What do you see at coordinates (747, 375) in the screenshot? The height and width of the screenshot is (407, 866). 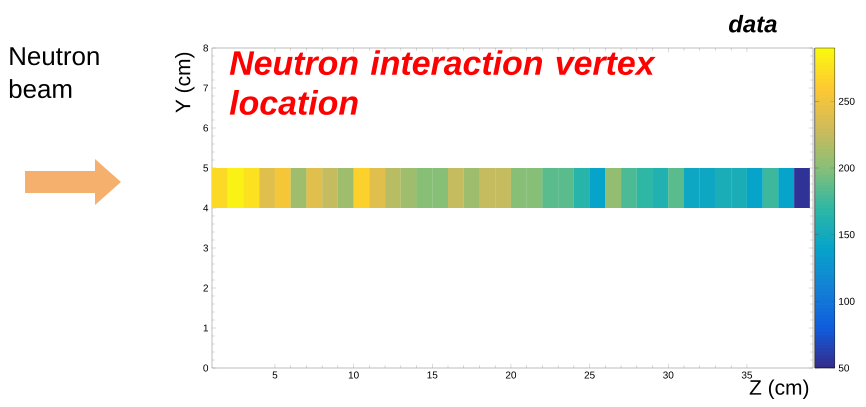 I see `x-tick-label: 35` at bounding box center [747, 375].